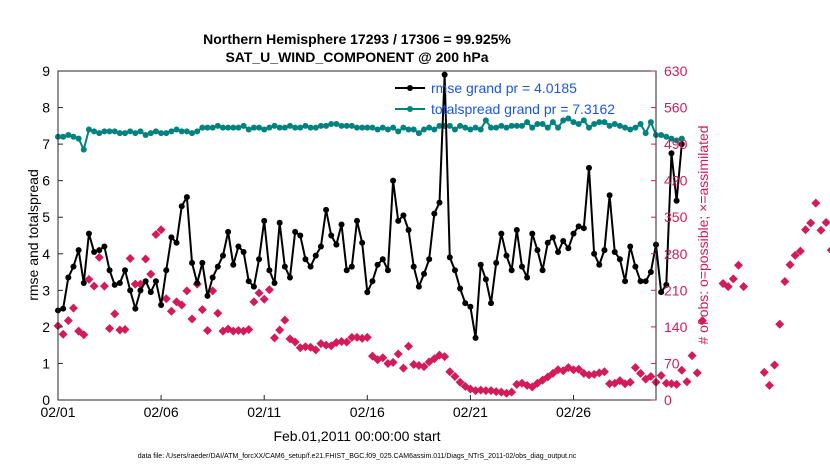  What do you see at coordinates (676, 108) in the screenshot?
I see `y-tick-label-right: 560` at bounding box center [676, 108].